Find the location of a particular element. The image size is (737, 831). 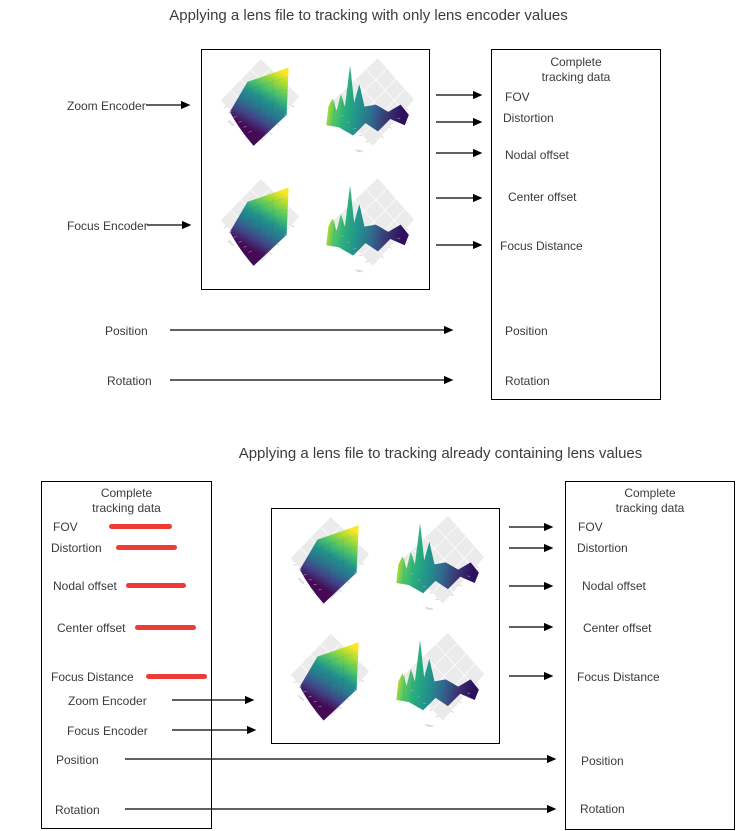

diagram2-lens-file-box is located at coordinates (385, 626).